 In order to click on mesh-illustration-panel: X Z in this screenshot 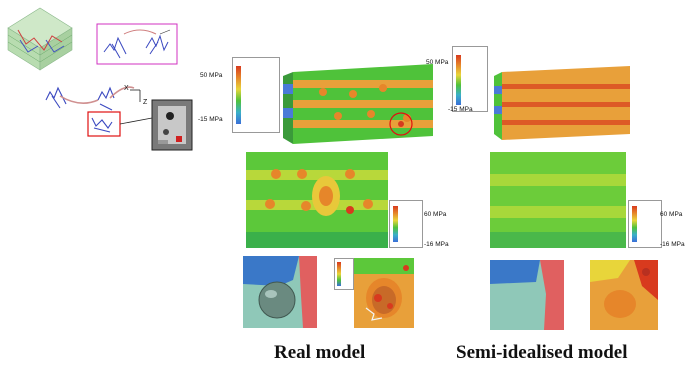, I will do `click(100, 80)`.